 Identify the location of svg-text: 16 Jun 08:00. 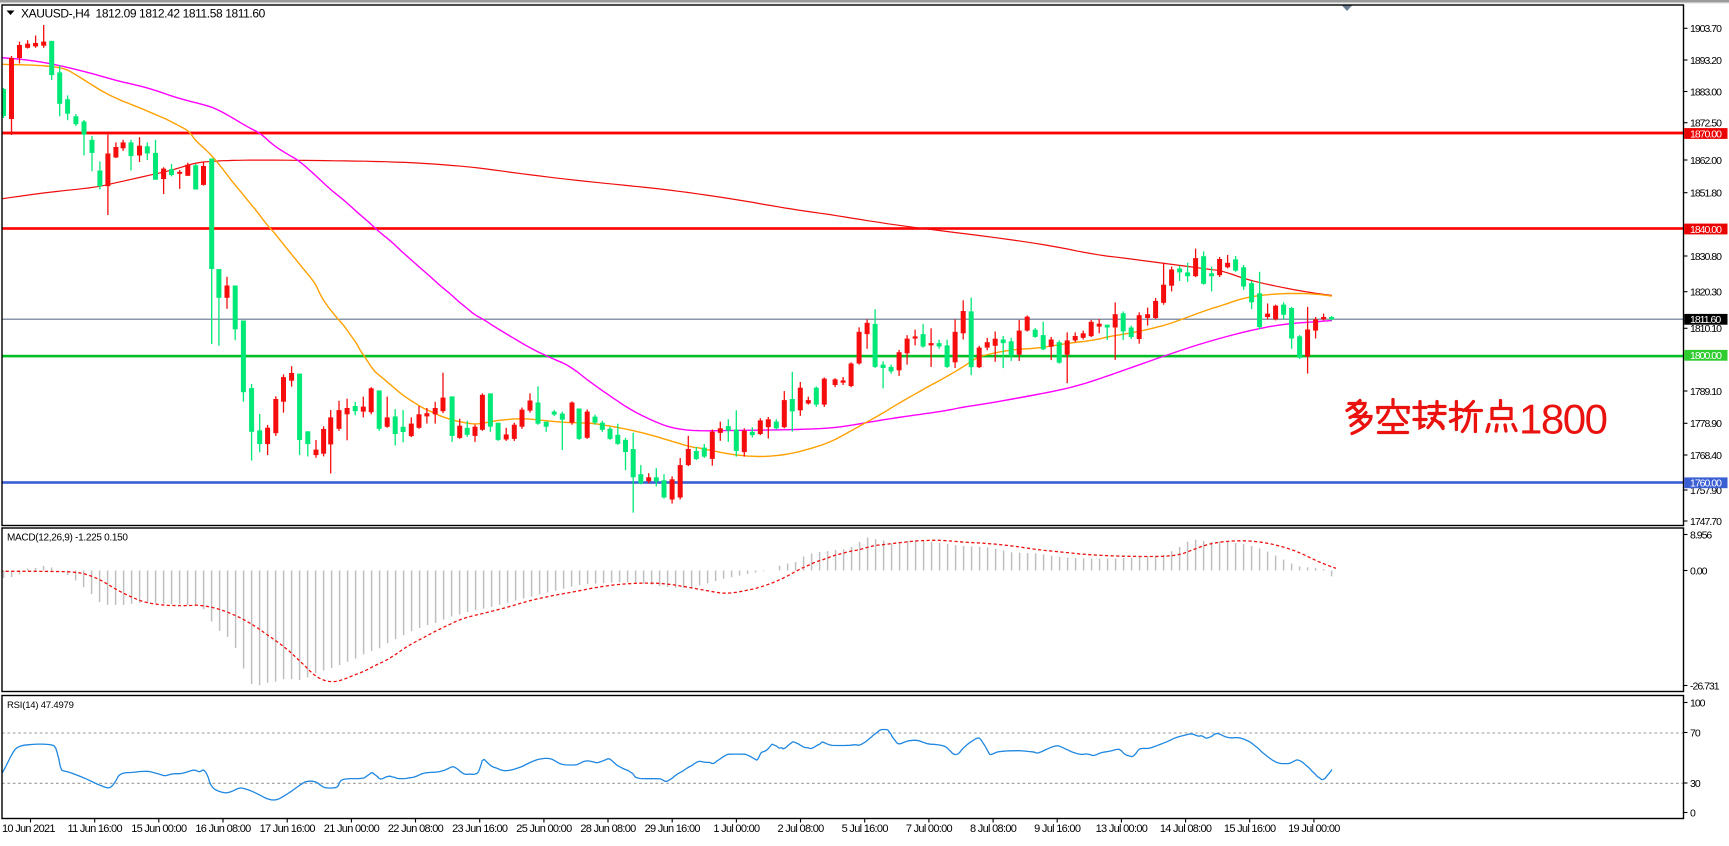
(223, 829).